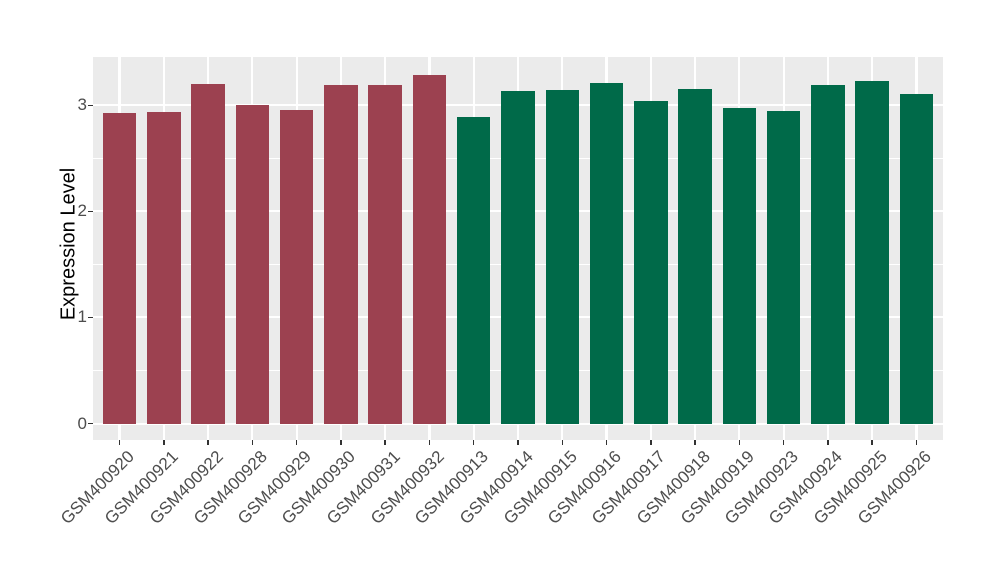 The width and height of the screenshot is (1000, 580). Describe the element at coordinates (68, 244) in the screenshot. I see `y-axis-title: Expression Level` at that location.